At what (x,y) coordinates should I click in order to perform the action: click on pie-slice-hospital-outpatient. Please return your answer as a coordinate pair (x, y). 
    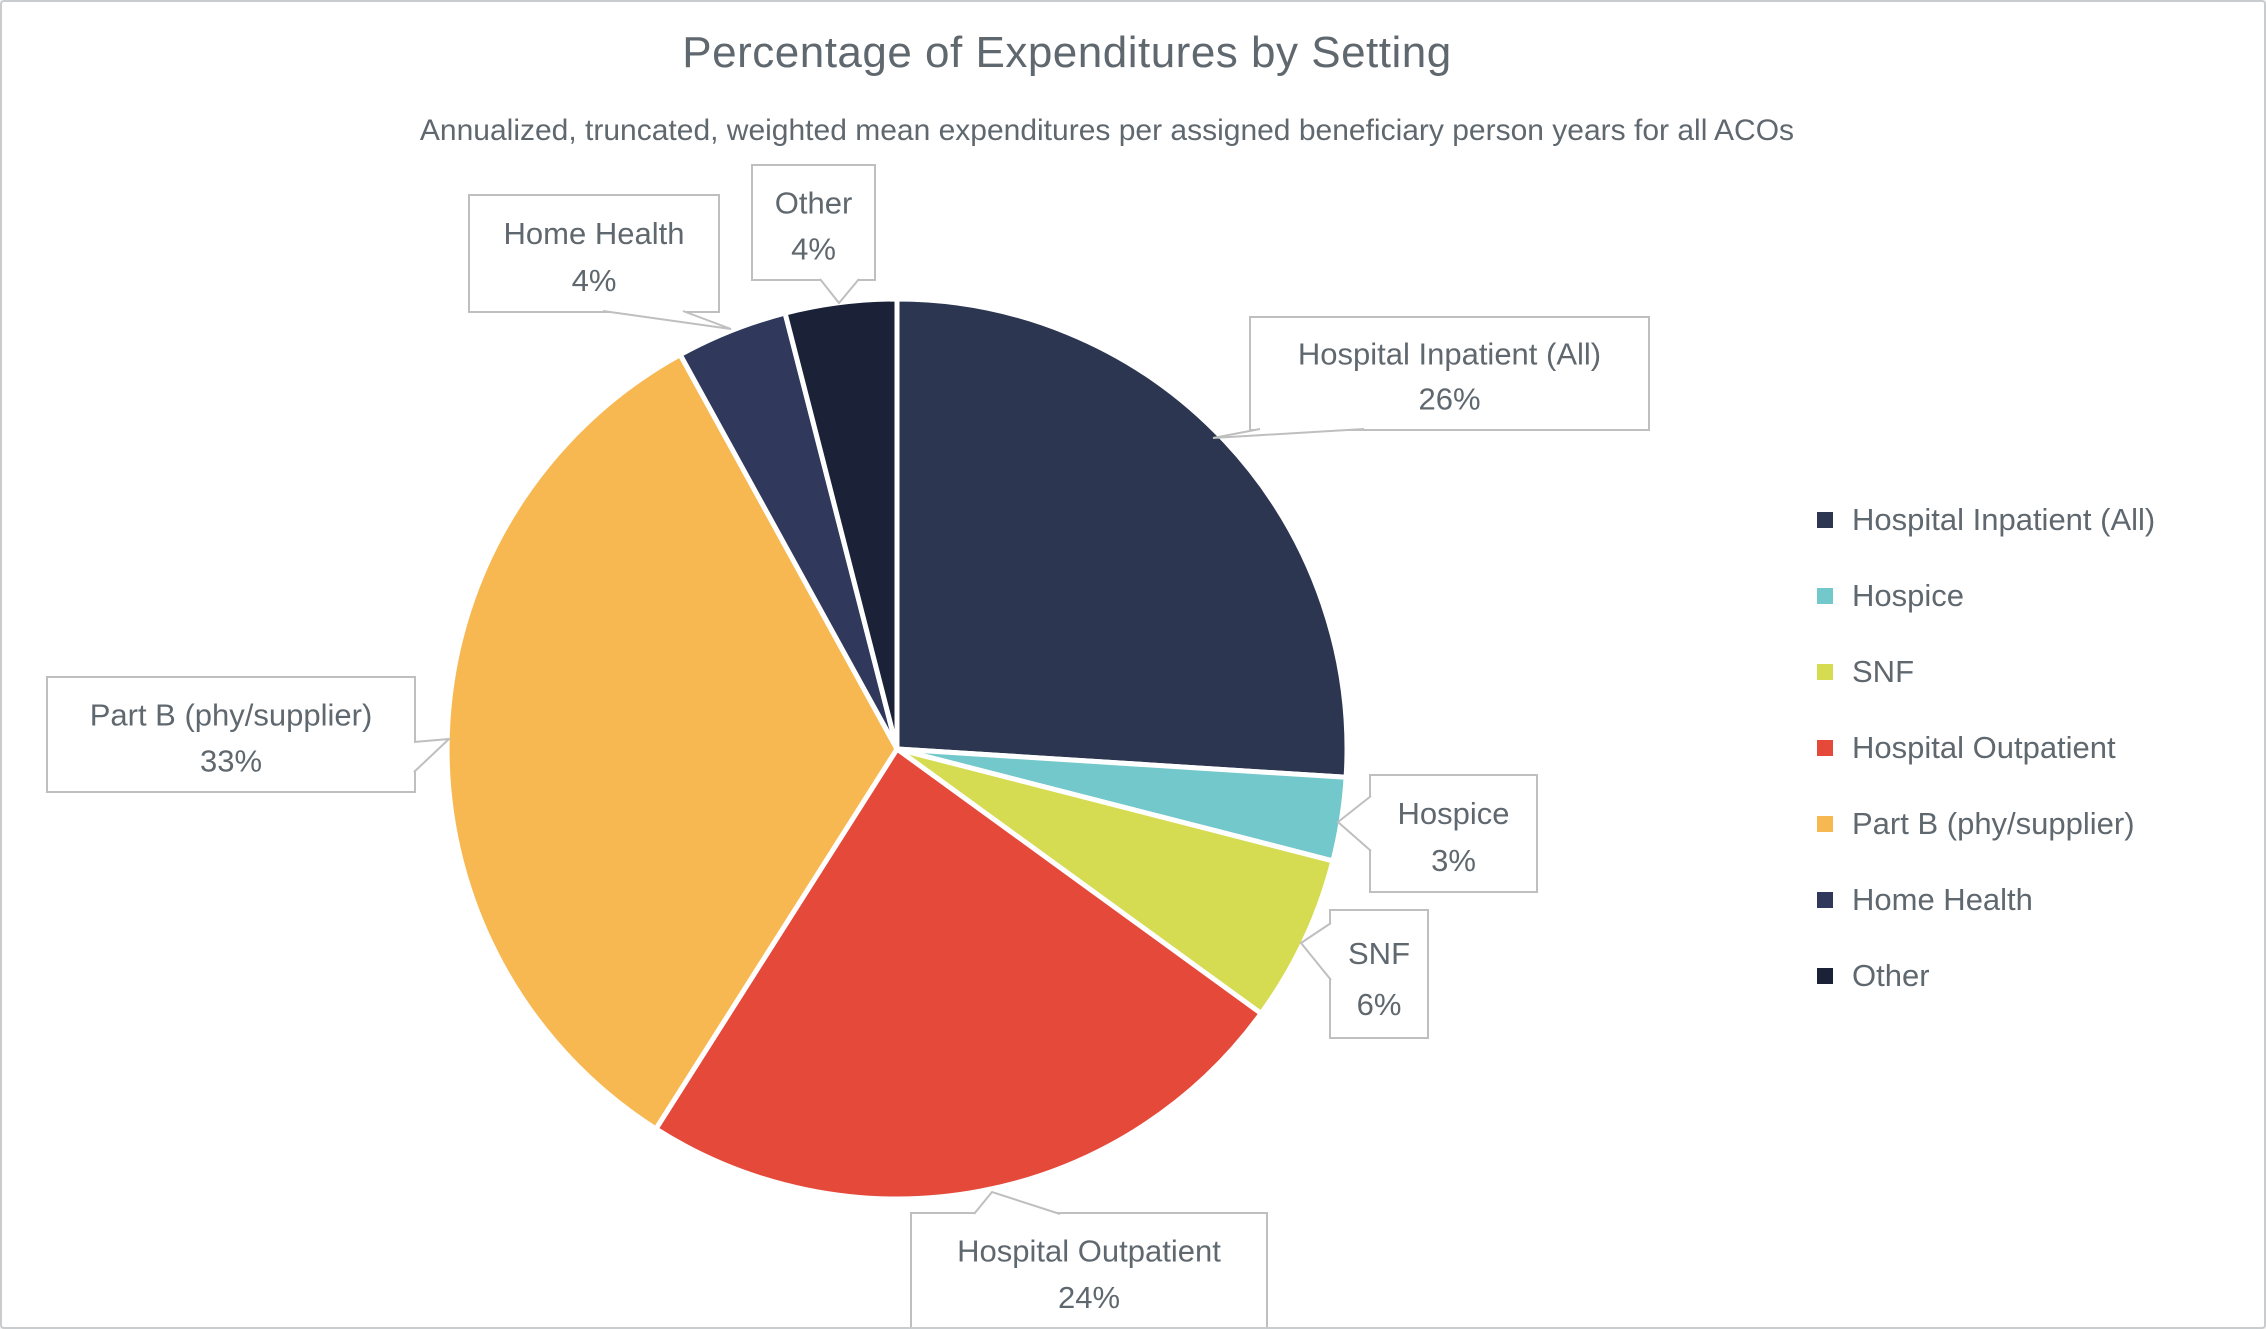
    Looking at the image, I should click on (958, 974).